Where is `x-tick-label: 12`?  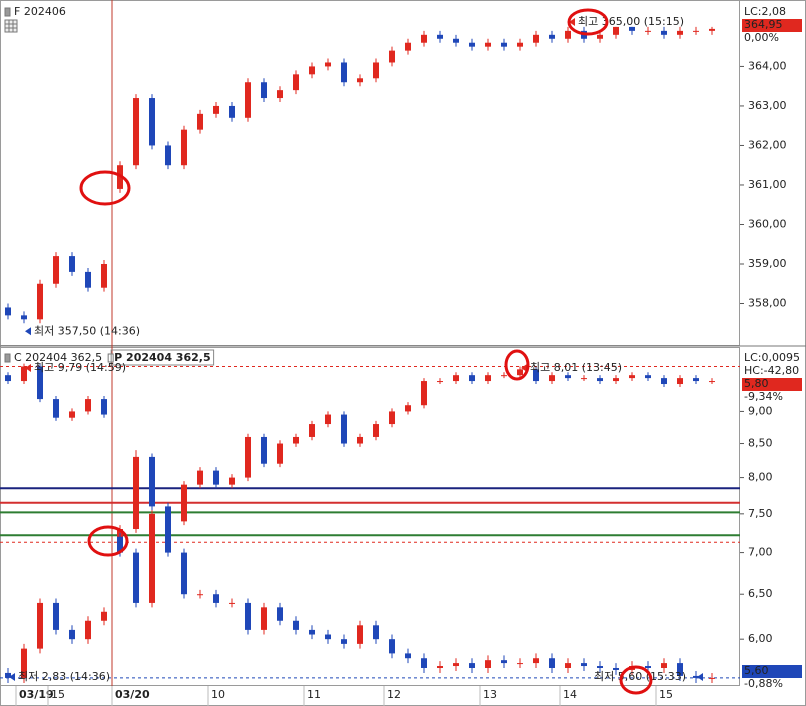 x-tick-label: 12 is located at coordinates (394, 694).